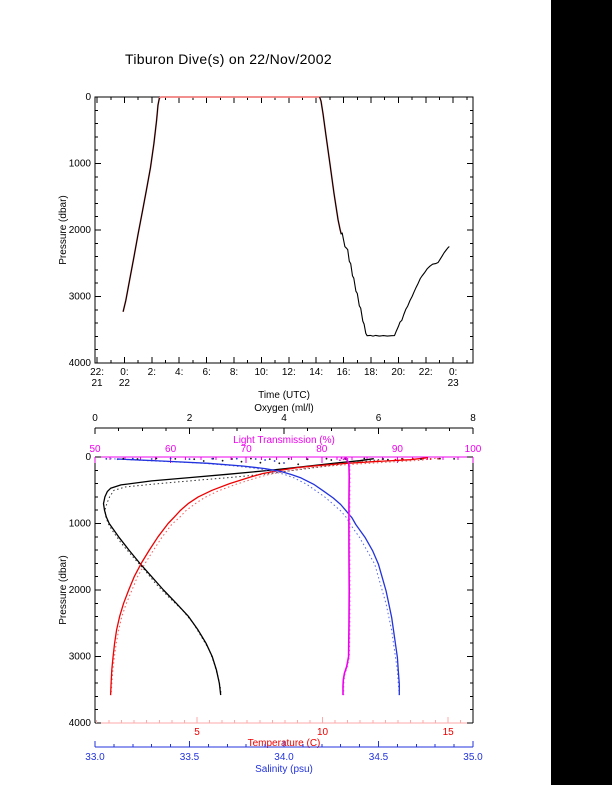 This screenshot has width=612, height=785. Describe the element at coordinates (95, 757) in the screenshot. I see `salinity-tick-label: 33.0` at that location.